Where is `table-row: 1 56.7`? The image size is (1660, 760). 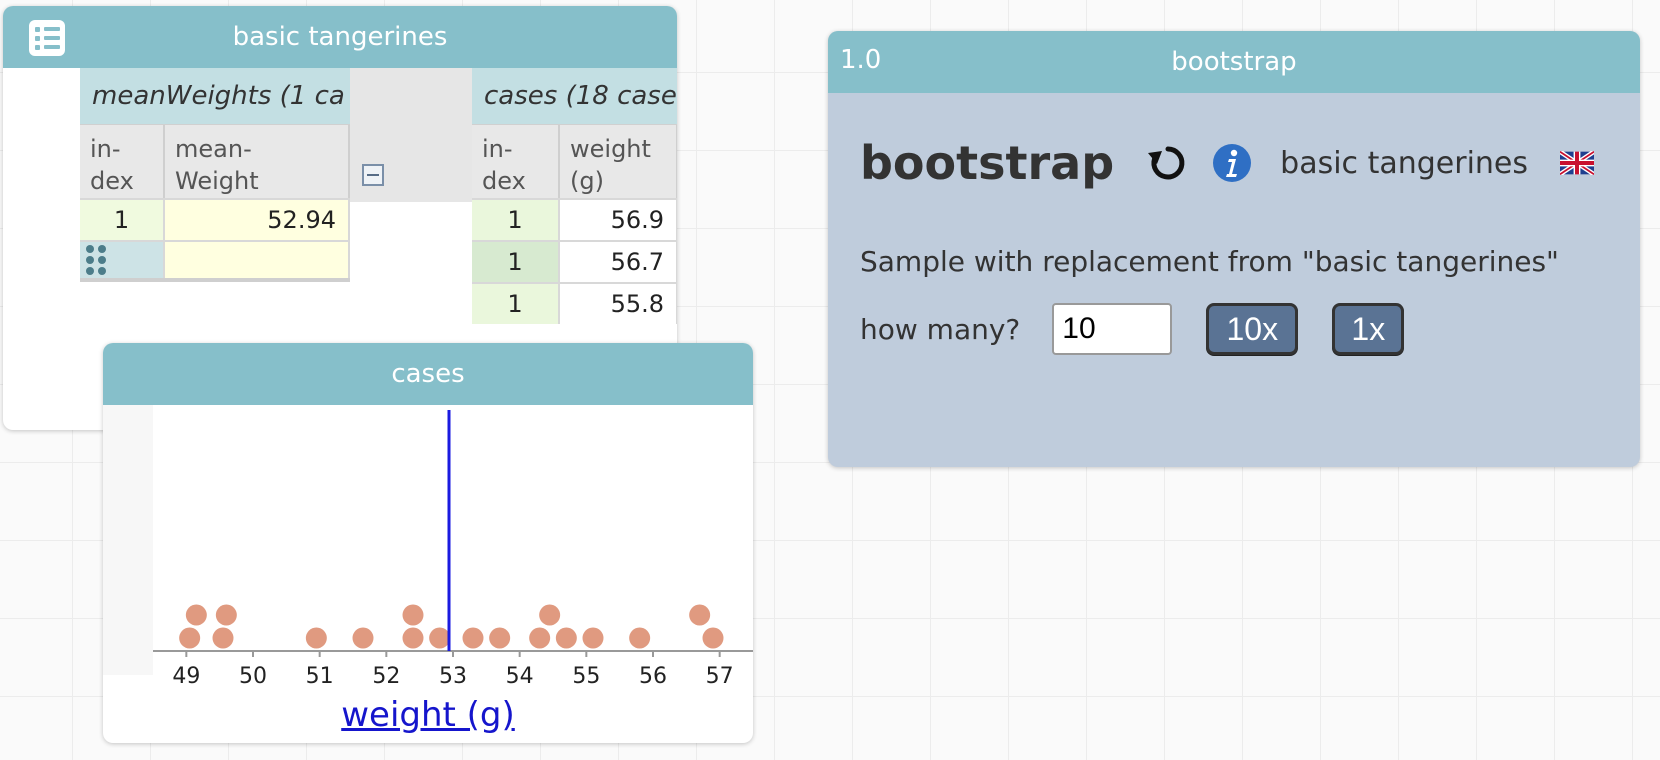
table-row: 1 56.7 is located at coordinates (574, 261).